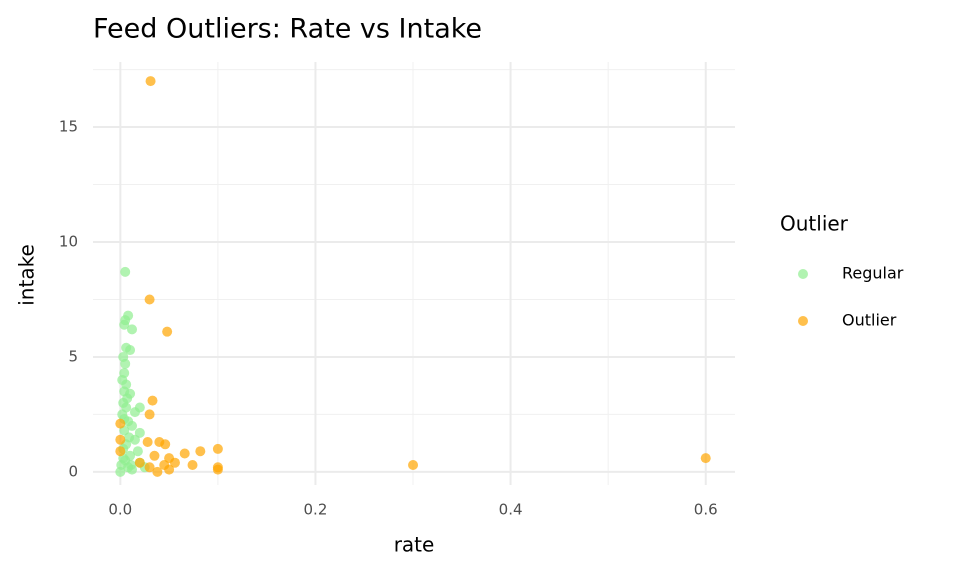  Describe the element at coordinates (73, 471) in the screenshot. I see `y-tick-label: 0` at that location.